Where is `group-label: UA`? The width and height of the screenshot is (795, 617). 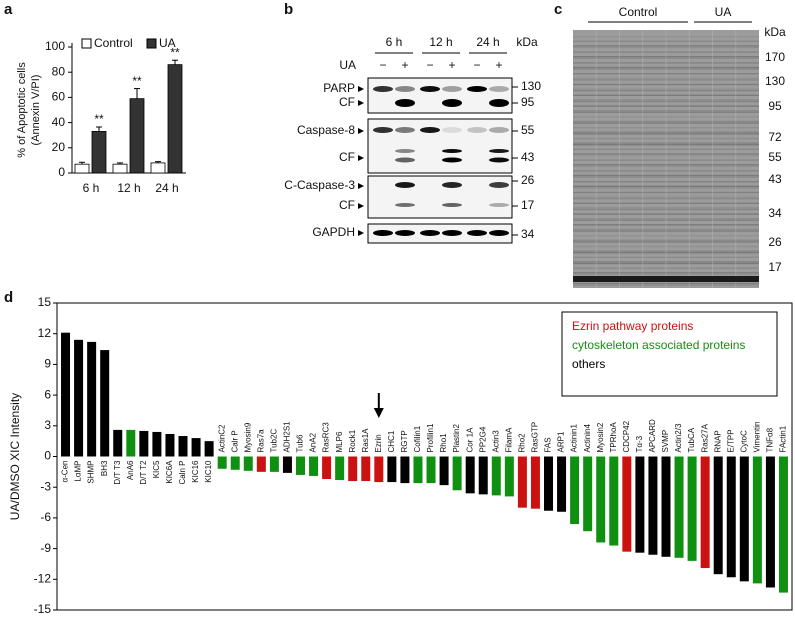
group-label: UA is located at coordinates (723, 12).